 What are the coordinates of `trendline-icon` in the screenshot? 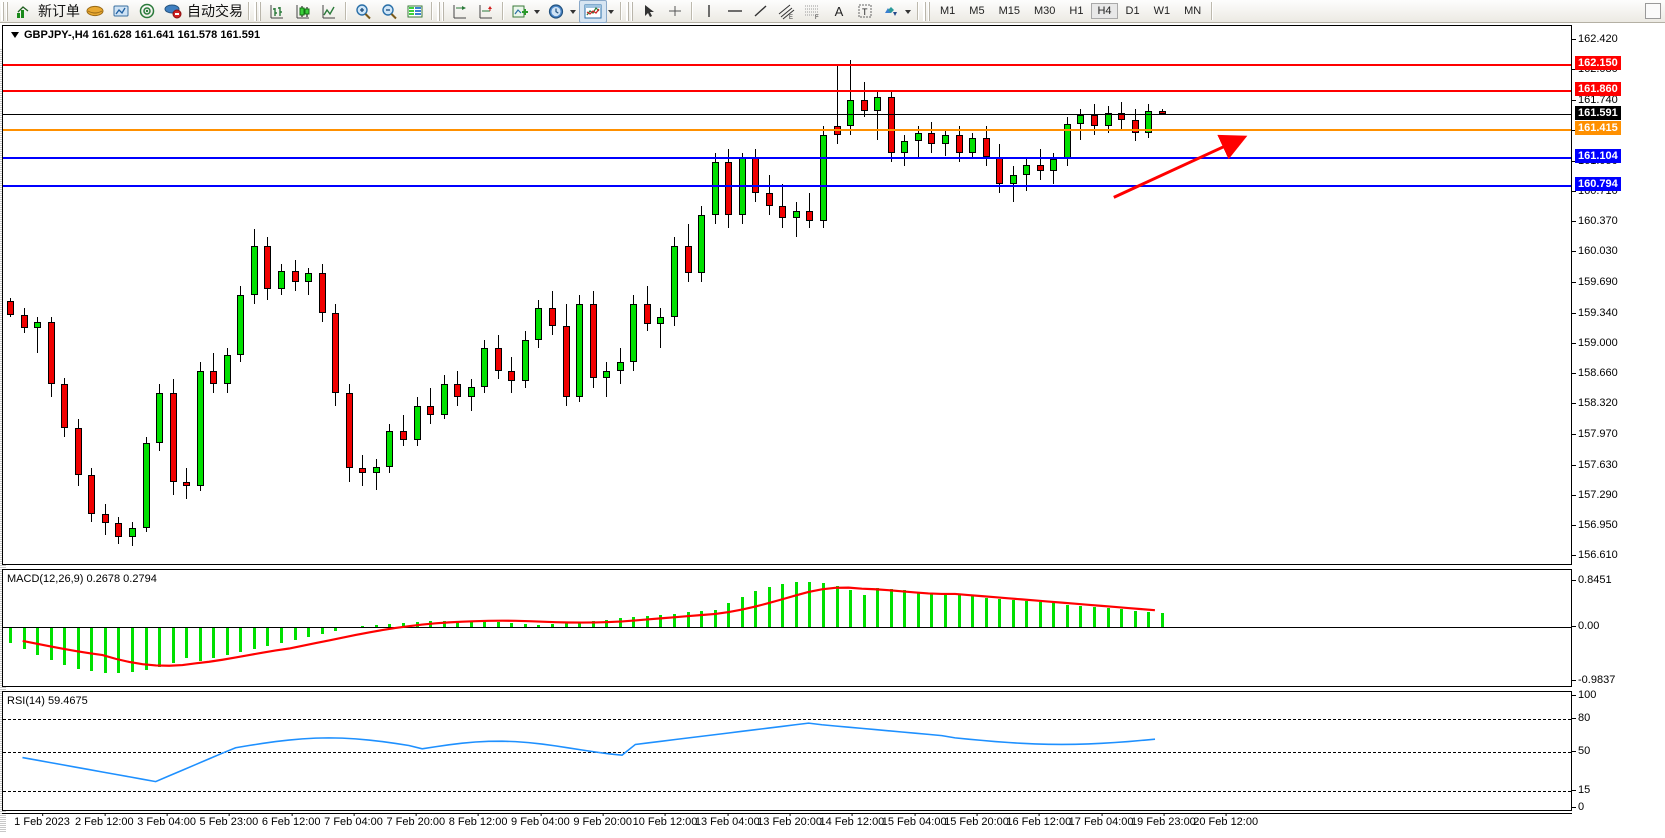 It's located at (761, 11).